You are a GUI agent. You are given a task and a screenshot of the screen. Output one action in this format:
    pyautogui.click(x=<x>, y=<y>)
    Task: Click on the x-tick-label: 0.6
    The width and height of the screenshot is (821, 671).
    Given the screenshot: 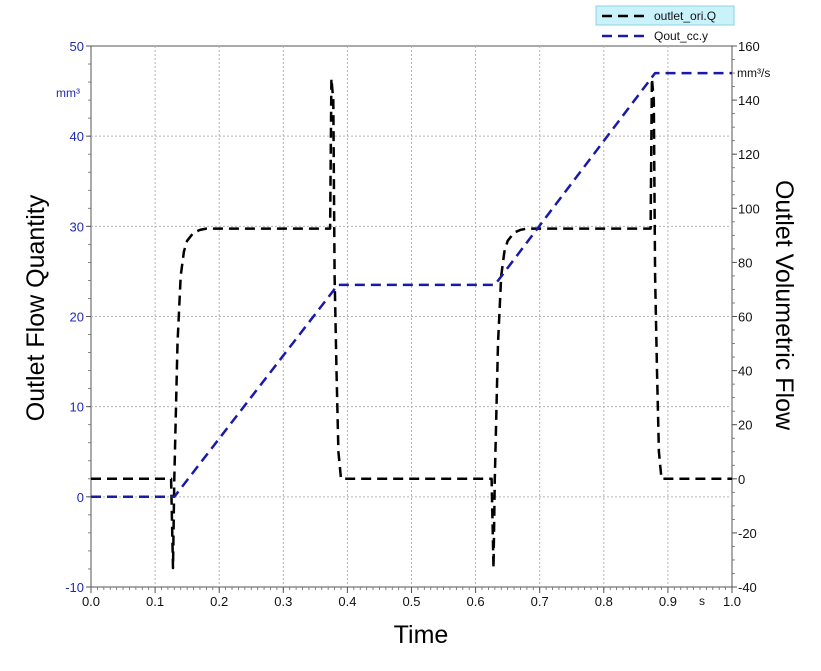 What is the action you would take?
    pyautogui.click(x=476, y=601)
    